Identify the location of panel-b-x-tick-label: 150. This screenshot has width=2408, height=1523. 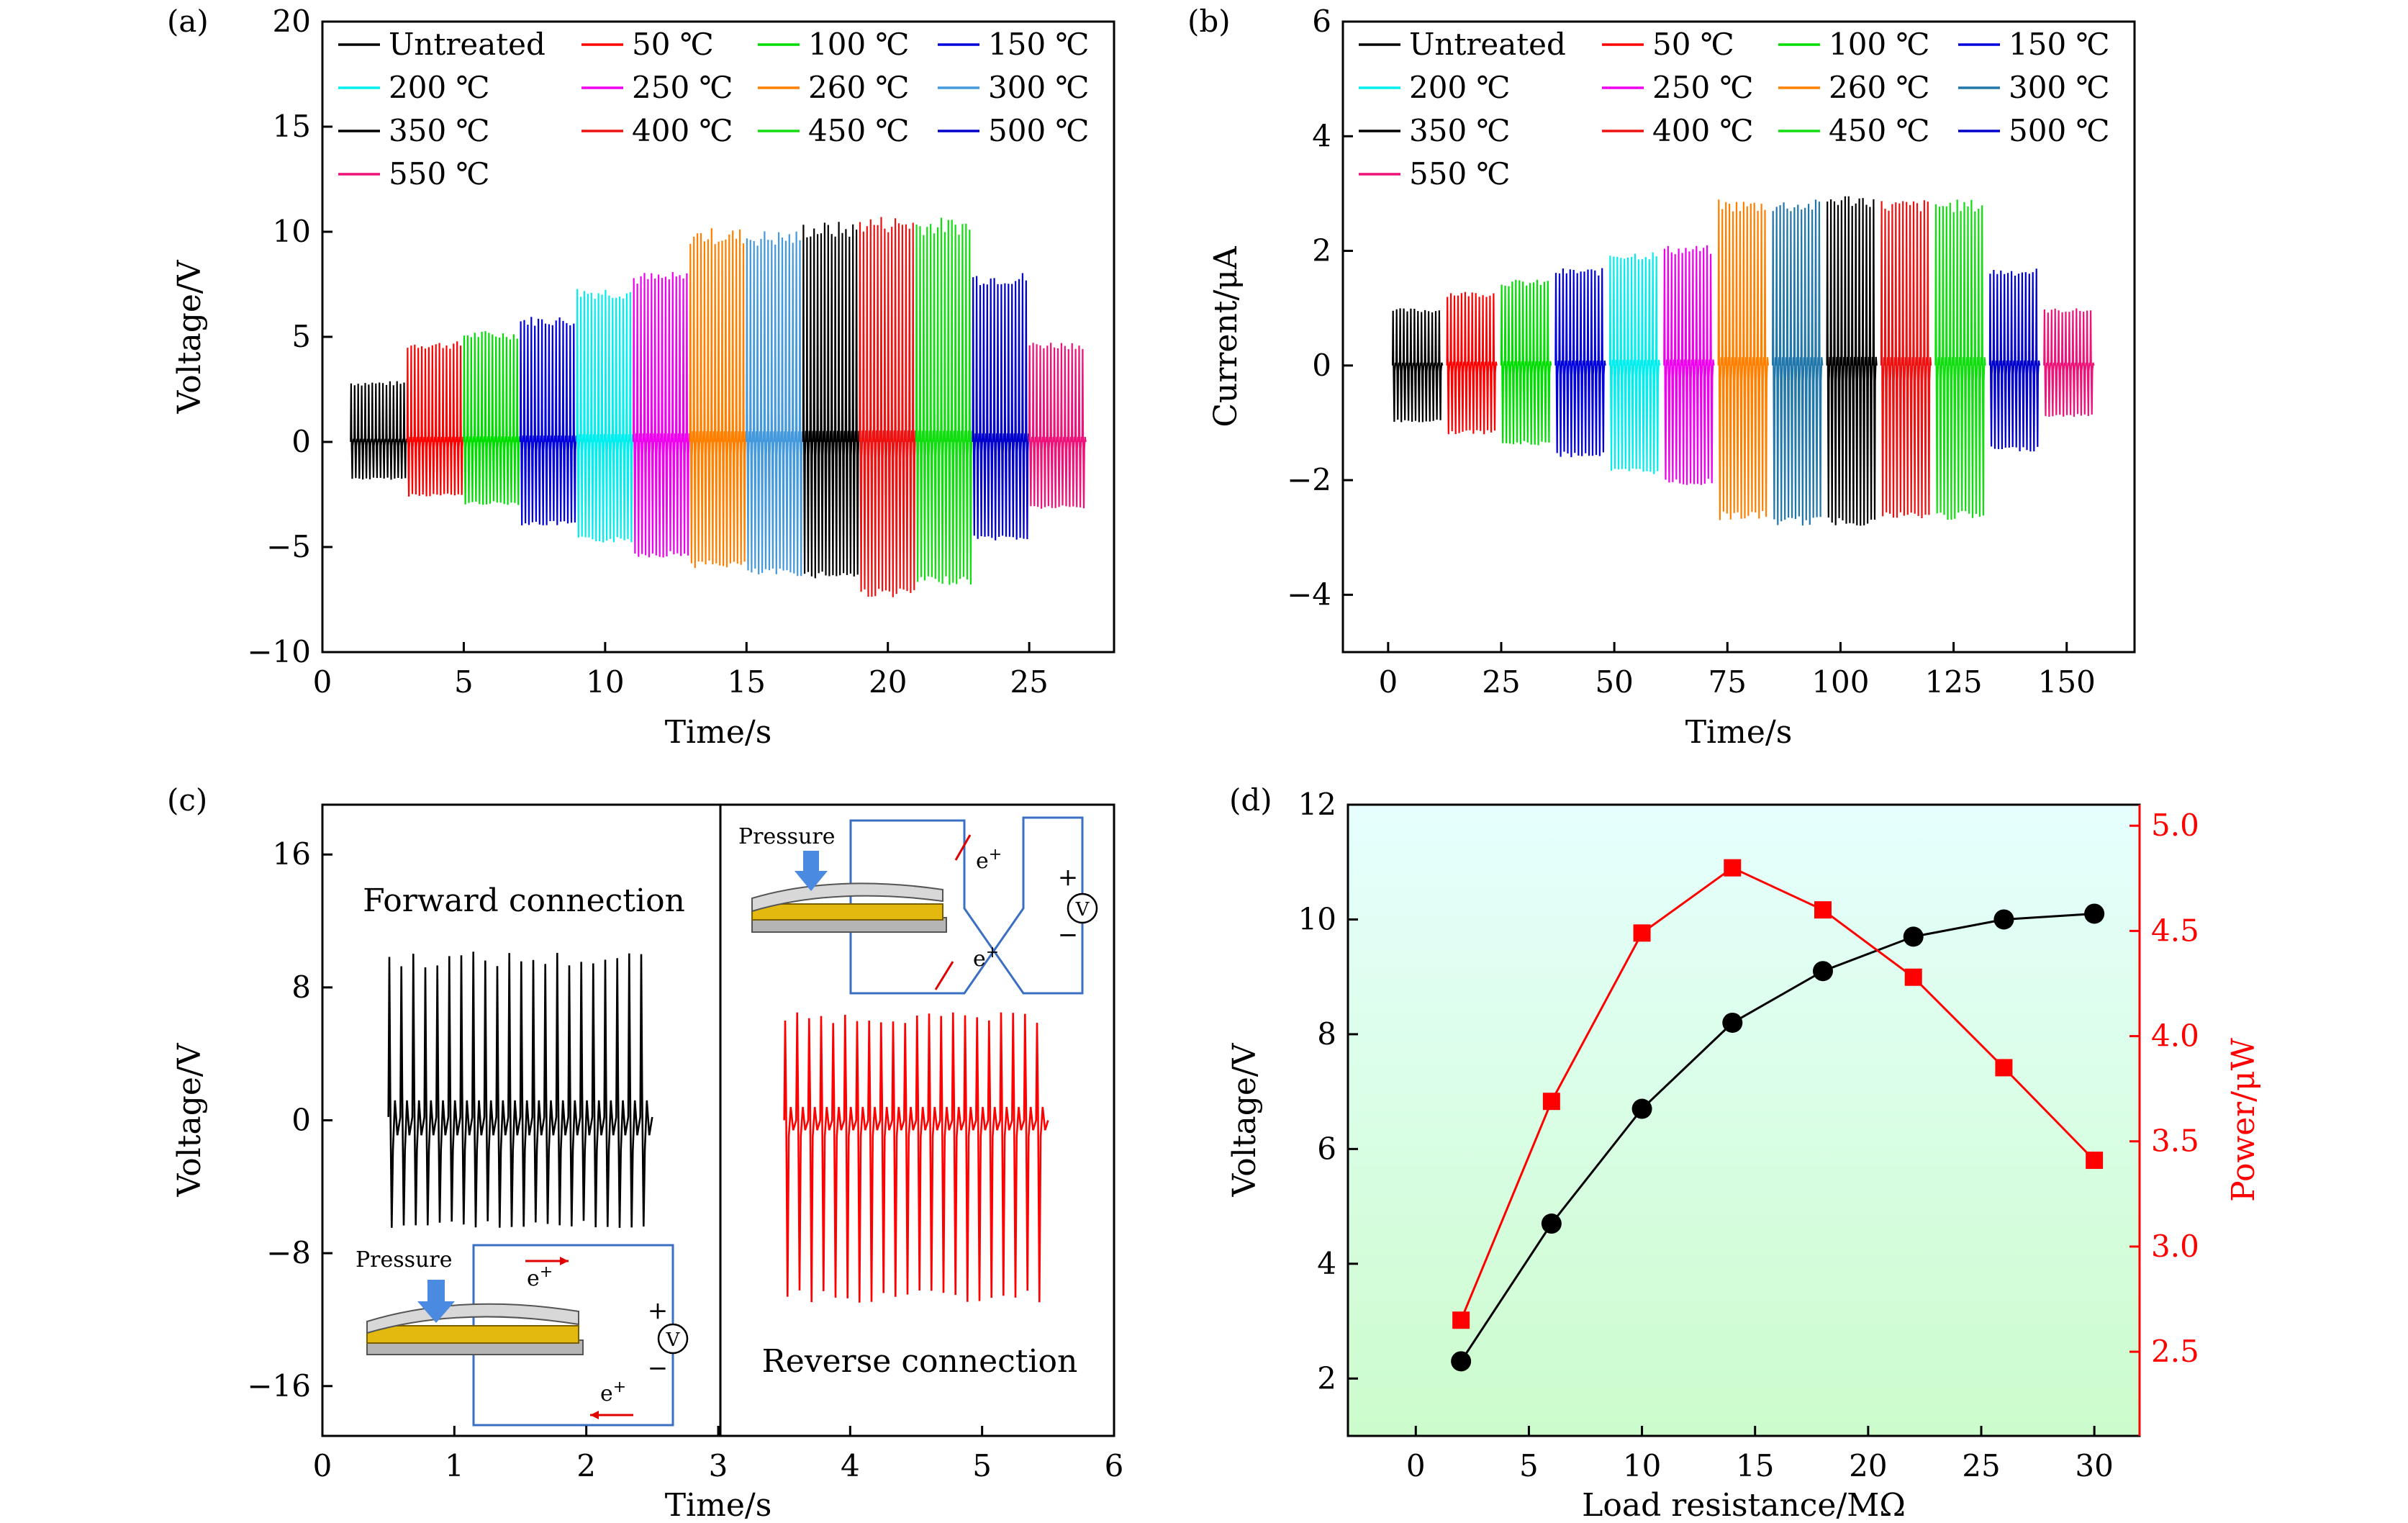
(2067, 682).